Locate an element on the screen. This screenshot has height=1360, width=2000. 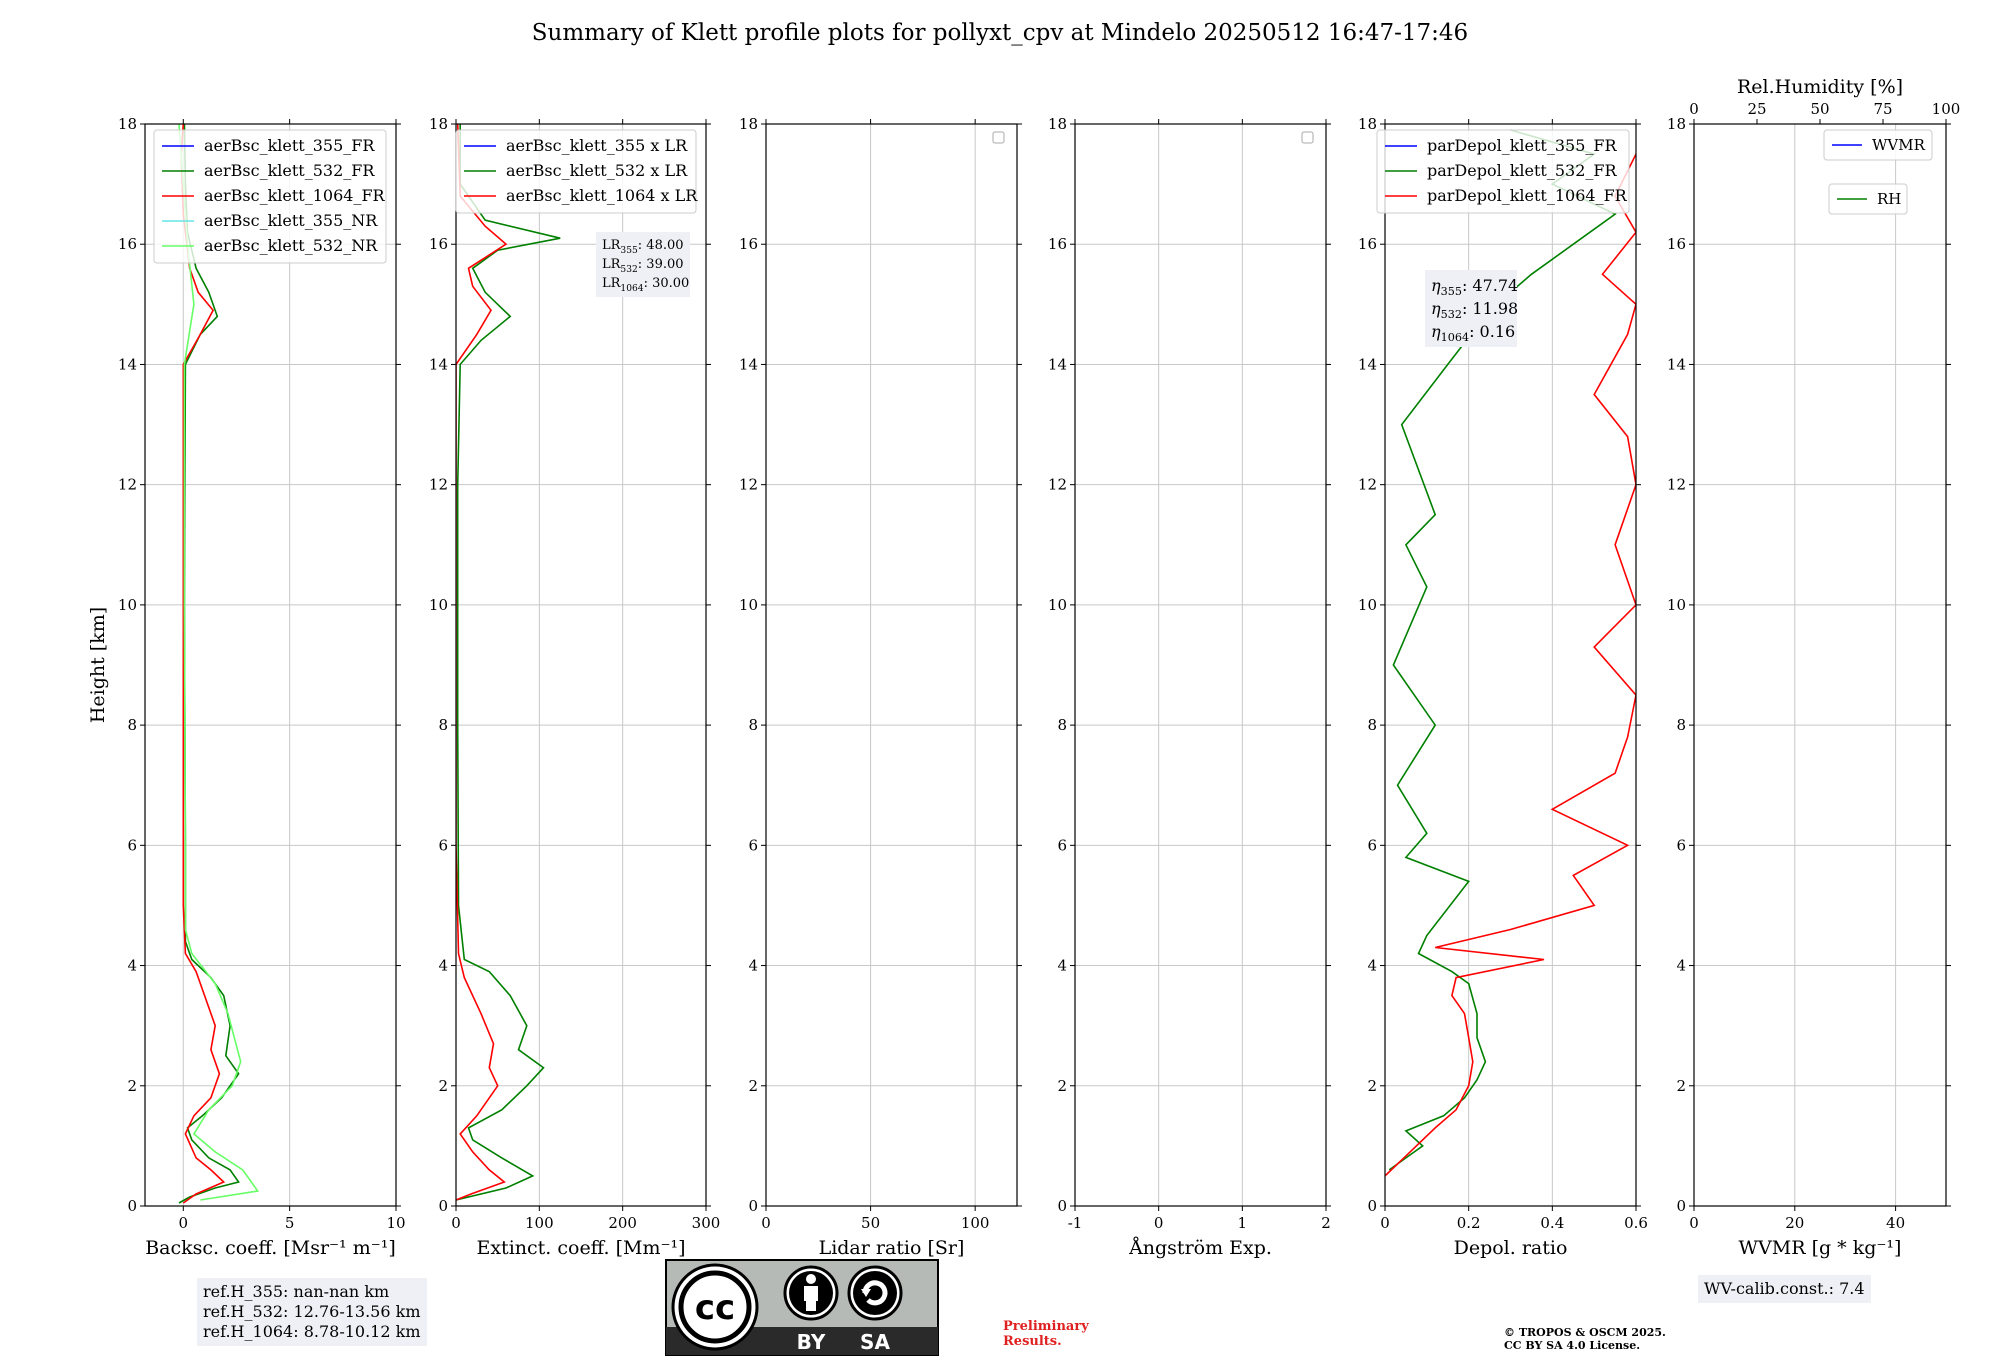
x-tick-label: 40 is located at coordinates (1895, 1223).